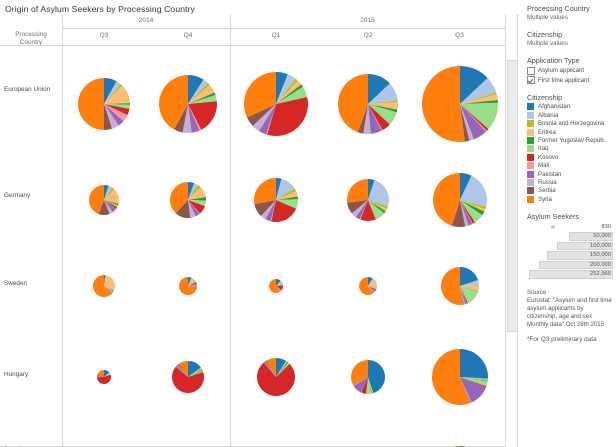 This screenshot has height=447, width=616. I want to click on pie-hungary-2015-Q2, so click(368, 377).